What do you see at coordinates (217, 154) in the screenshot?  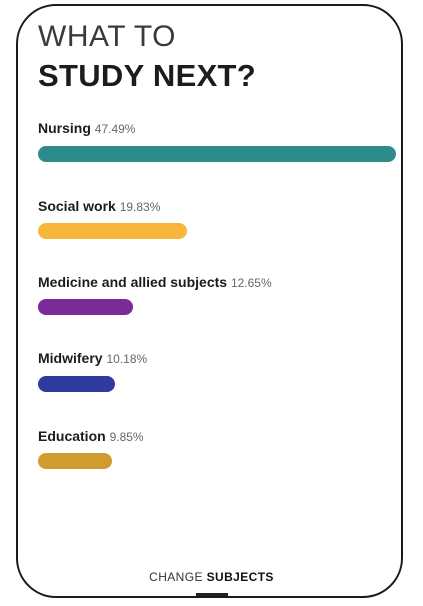 I see `bar-nursing` at bounding box center [217, 154].